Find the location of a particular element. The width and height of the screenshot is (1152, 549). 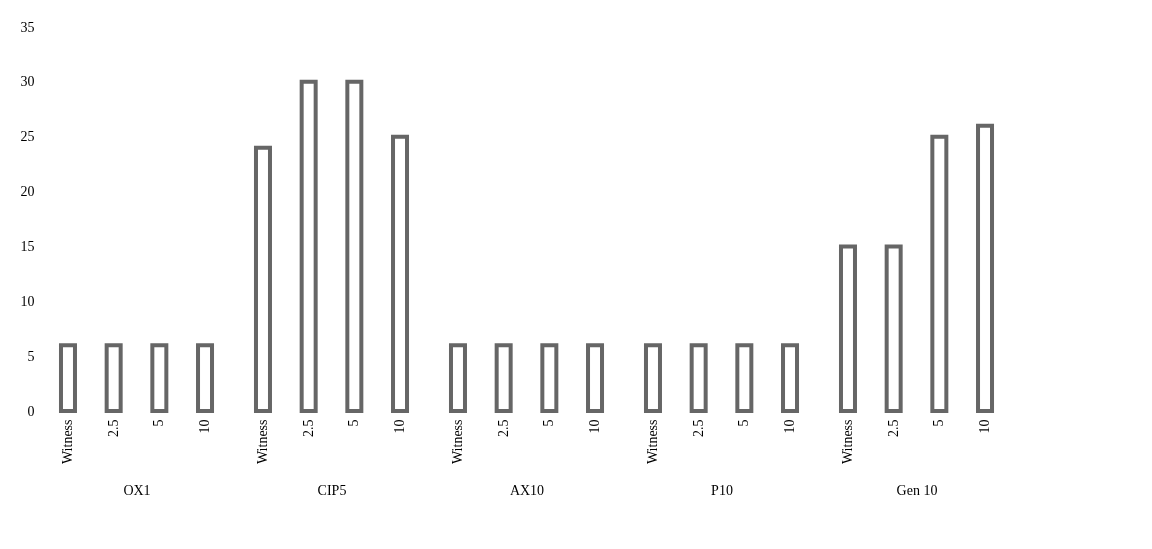

x-axis-title: CIP5 is located at coordinates (332, 491).